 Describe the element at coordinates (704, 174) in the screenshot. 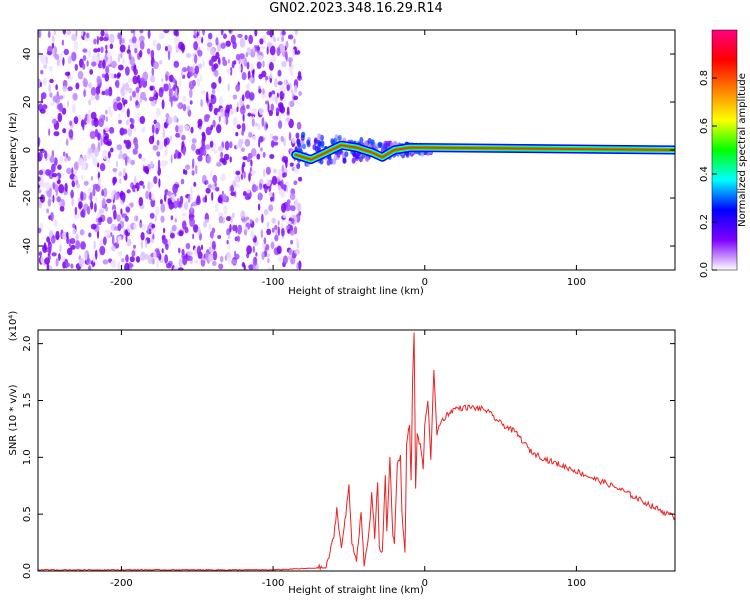

I see `colorbar-tick-label: 0.4` at that location.